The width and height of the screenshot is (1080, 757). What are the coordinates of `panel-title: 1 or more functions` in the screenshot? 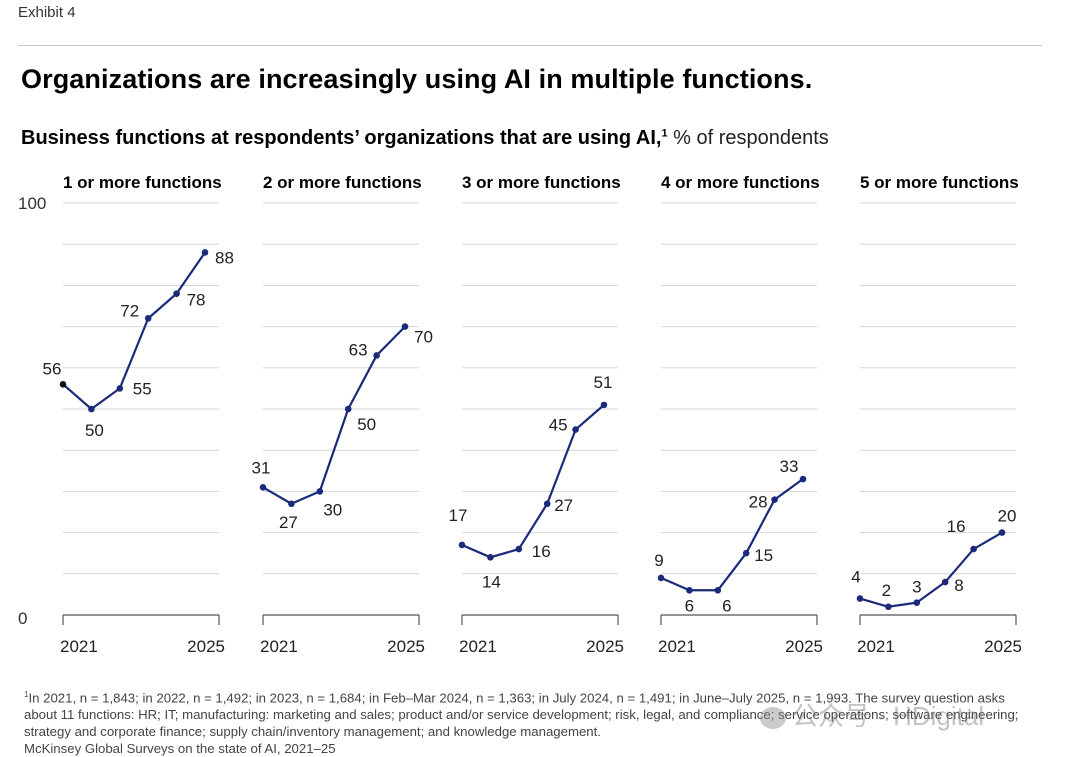 It's located at (142, 182).